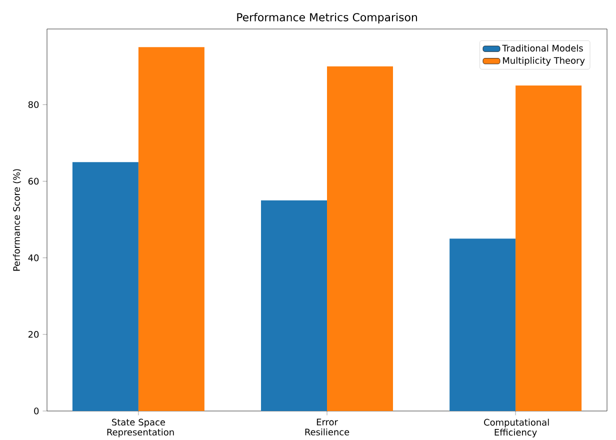 This screenshot has height=440, width=616. What do you see at coordinates (33, 104) in the screenshot?
I see `y-tick-label: 80` at bounding box center [33, 104].